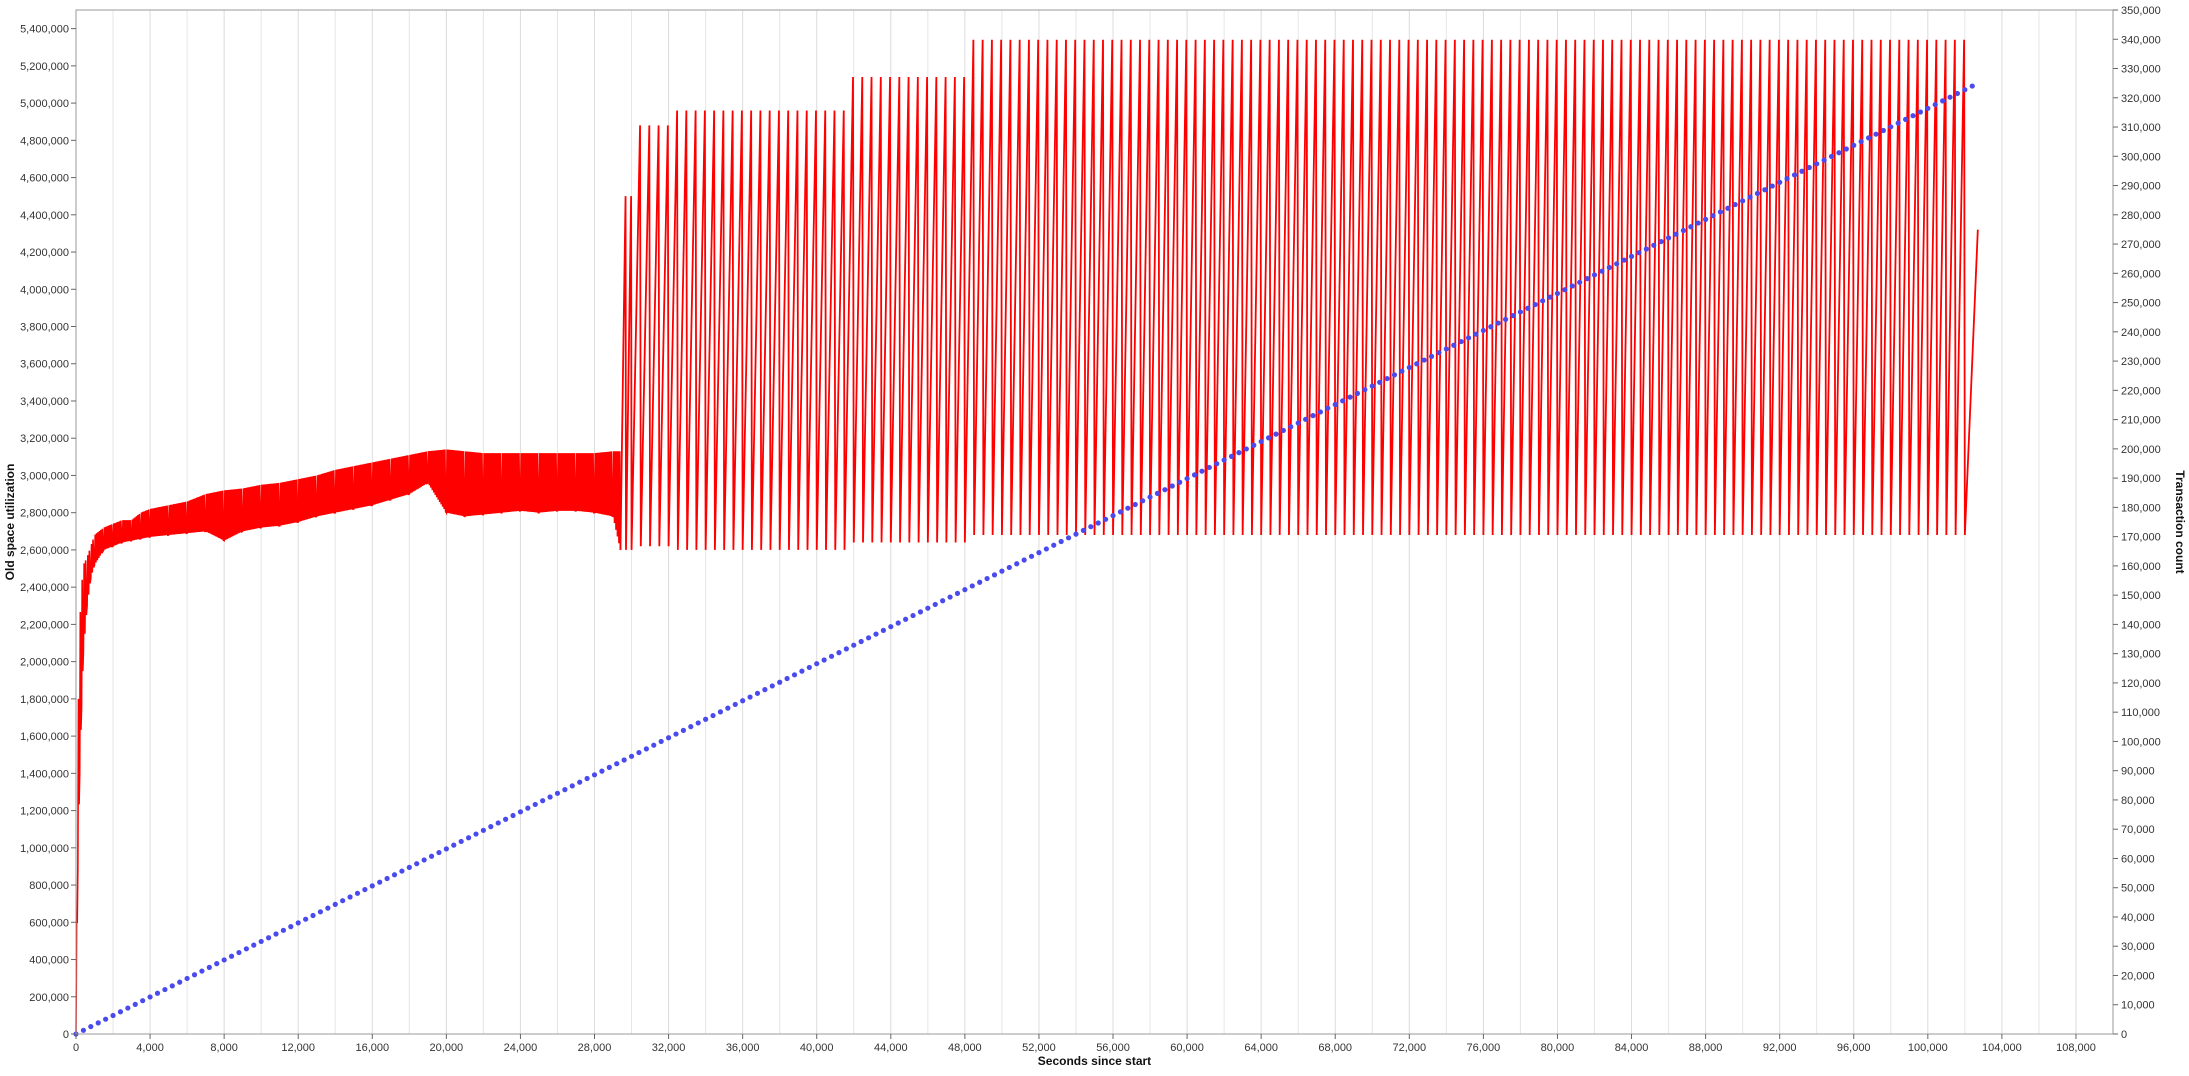 The width and height of the screenshot is (2189, 1076). What do you see at coordinates (965, 1048) in the screenshot?
I see `x-tick-label: 48,000` at bounding box center [965, 1048].